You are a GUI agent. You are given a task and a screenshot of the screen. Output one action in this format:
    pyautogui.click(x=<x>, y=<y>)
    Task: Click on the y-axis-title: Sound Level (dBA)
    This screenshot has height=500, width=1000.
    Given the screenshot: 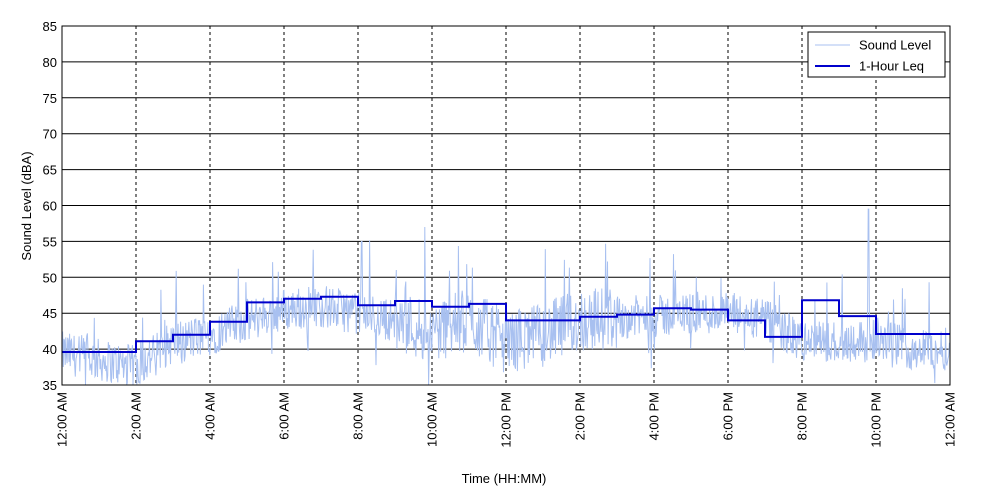 What is the action you would take?
    pyautogui.click(x=26, y=205)
    